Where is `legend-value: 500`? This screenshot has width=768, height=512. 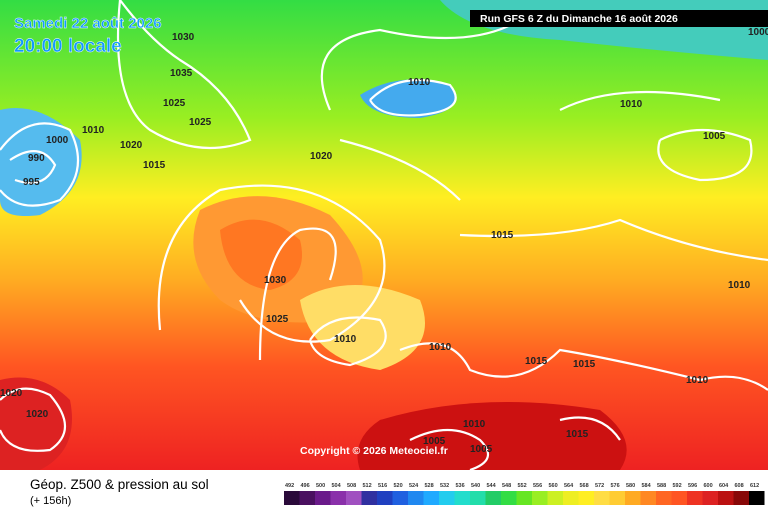 legend-value: 500 is located at coordinates (320, 486).